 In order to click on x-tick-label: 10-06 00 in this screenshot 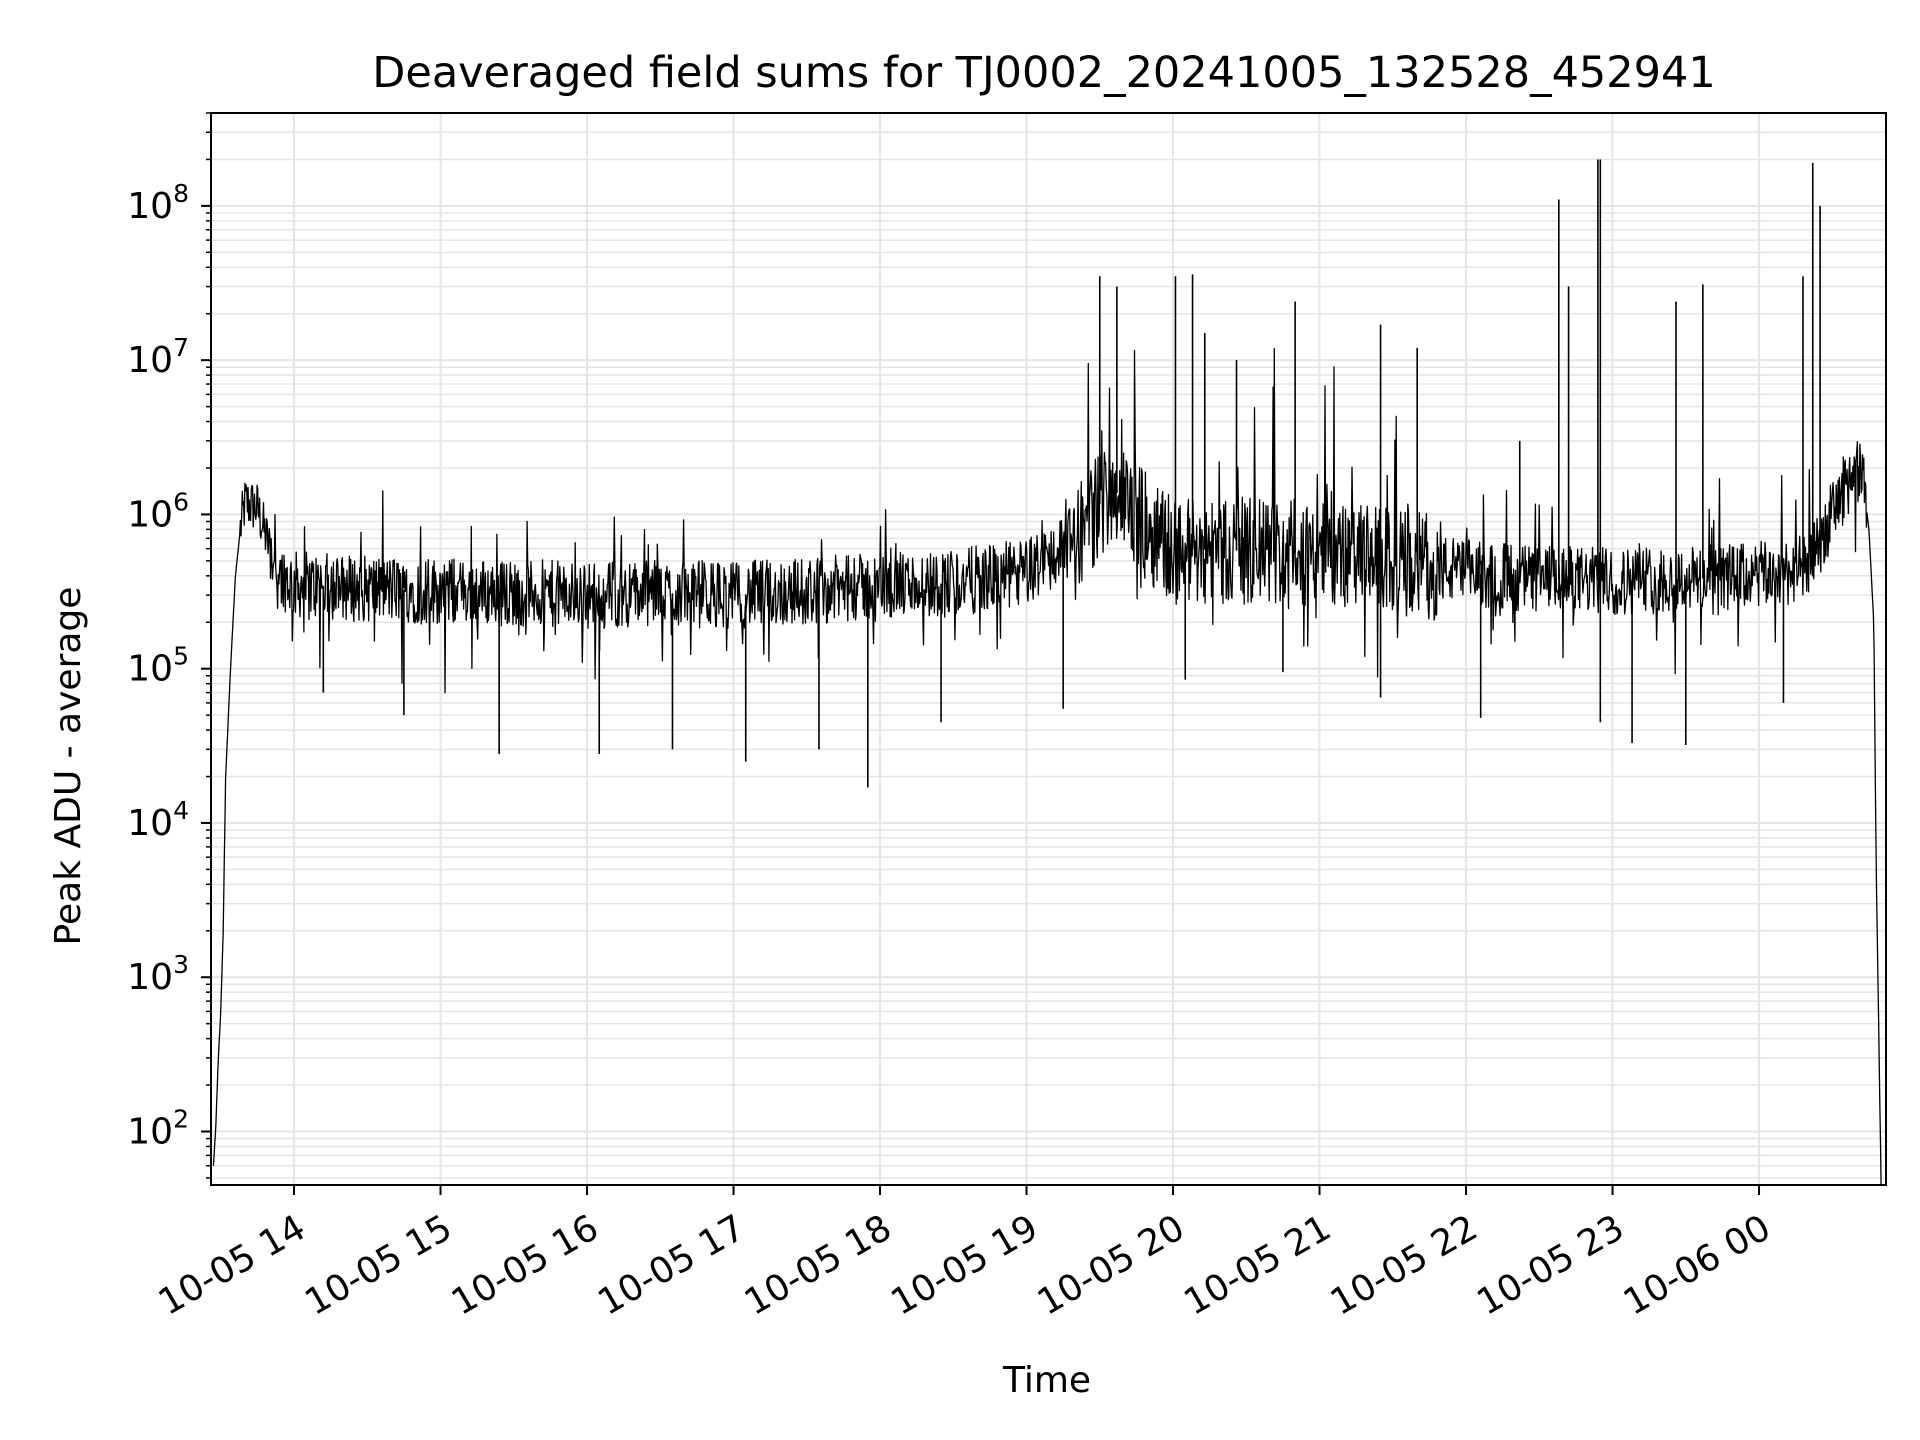, I will do `click(1697, 1265)`.